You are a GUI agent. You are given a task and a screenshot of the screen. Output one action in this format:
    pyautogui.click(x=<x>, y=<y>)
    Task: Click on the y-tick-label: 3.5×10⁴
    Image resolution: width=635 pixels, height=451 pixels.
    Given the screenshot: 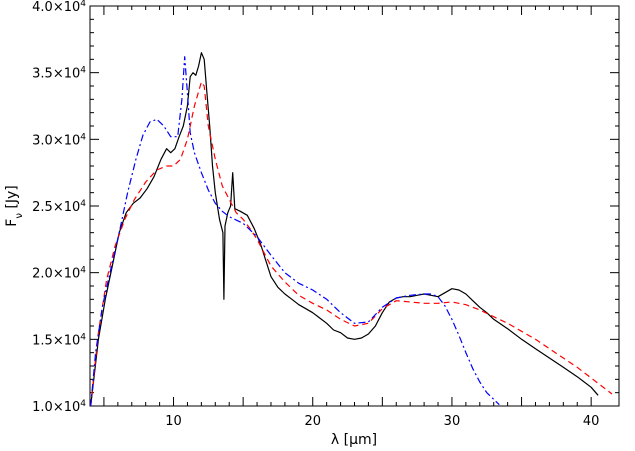 What is the action you would take?
    pyautogui.click(x=59, y=74)
    